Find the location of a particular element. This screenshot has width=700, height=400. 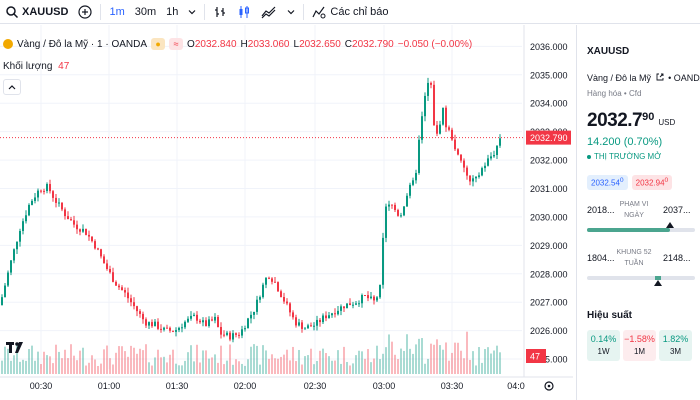

gear-icon is located at coordinates (549, 386).